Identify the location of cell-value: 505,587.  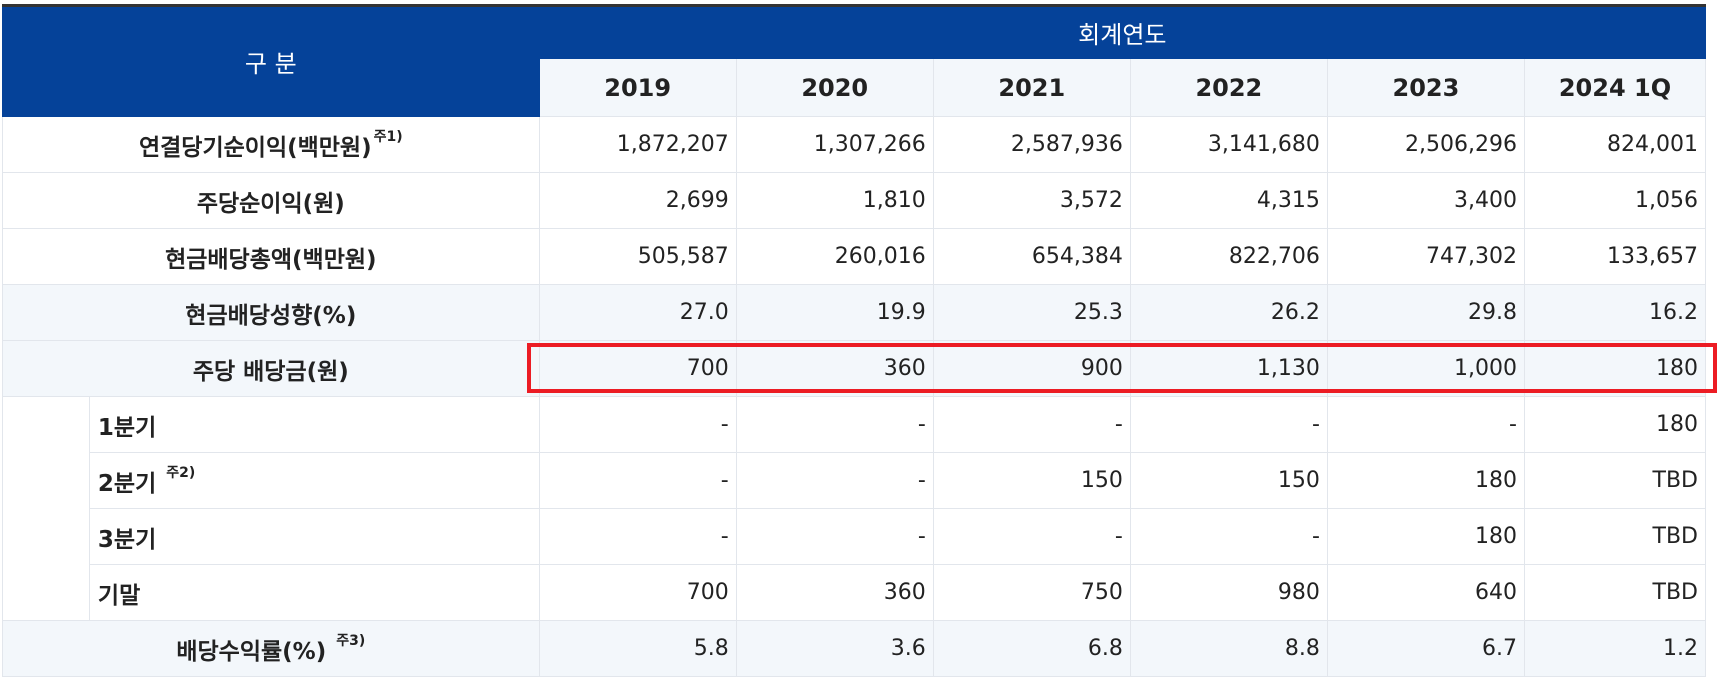
(637, 256).